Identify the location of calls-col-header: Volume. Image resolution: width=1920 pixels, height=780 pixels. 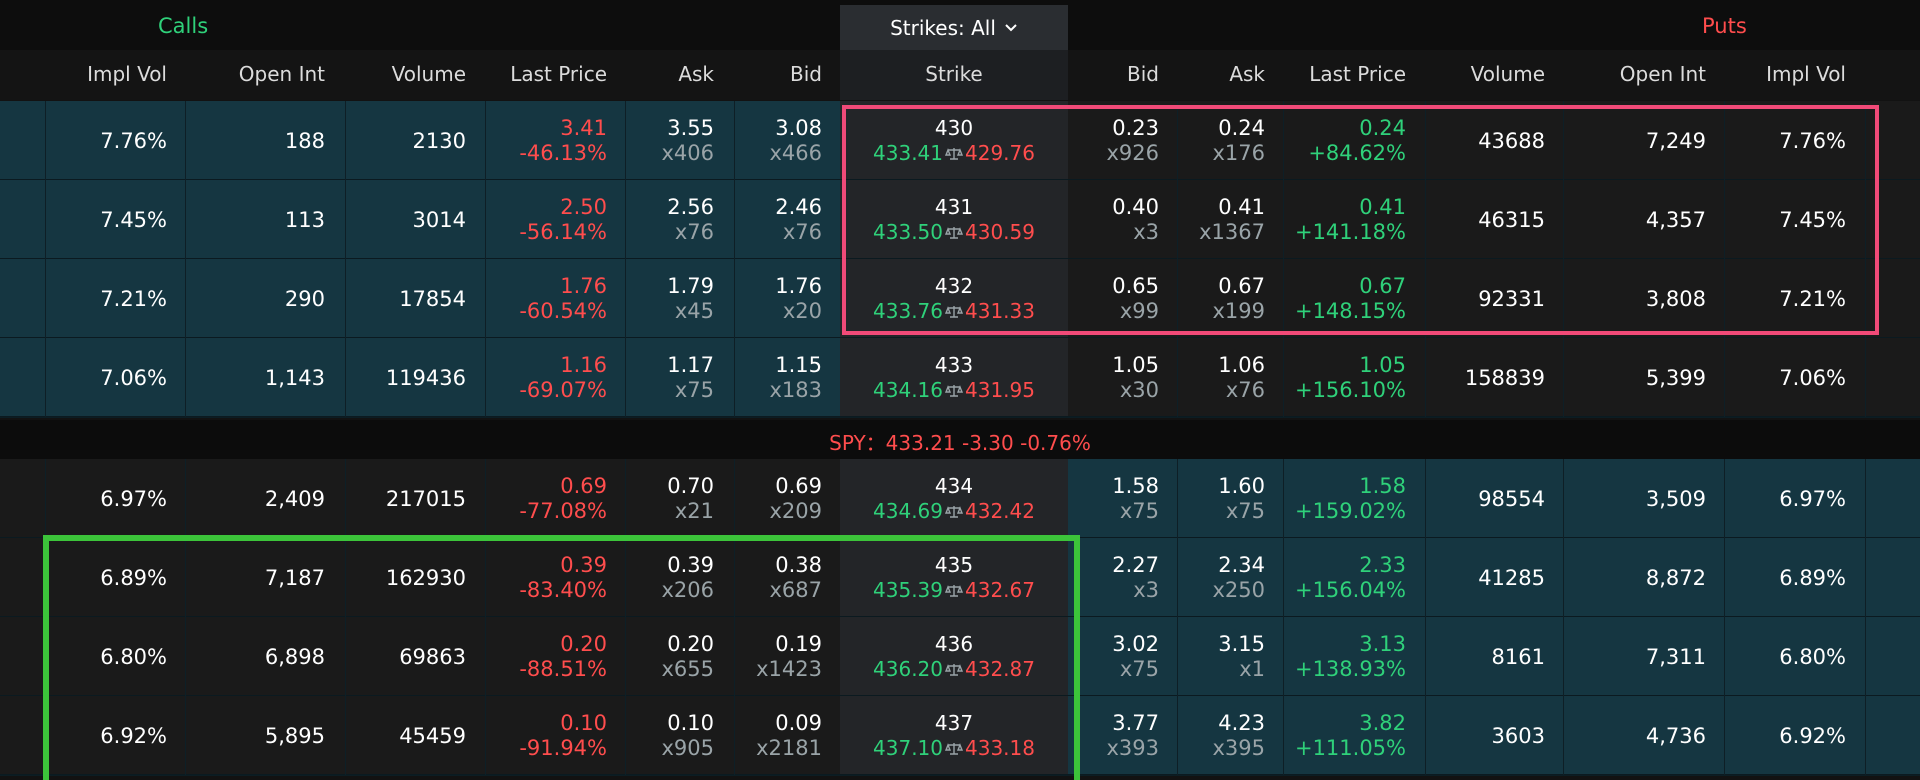
(428, 74).